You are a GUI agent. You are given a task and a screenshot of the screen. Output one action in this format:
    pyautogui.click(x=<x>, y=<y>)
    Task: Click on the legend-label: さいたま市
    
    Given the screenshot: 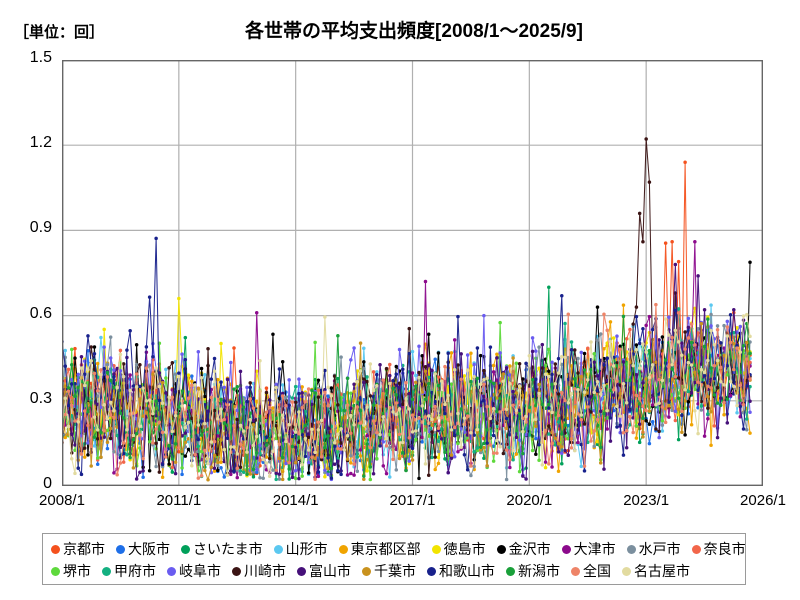 What is the action you would take?
    pyautogui.click(x=228, y=549)
    